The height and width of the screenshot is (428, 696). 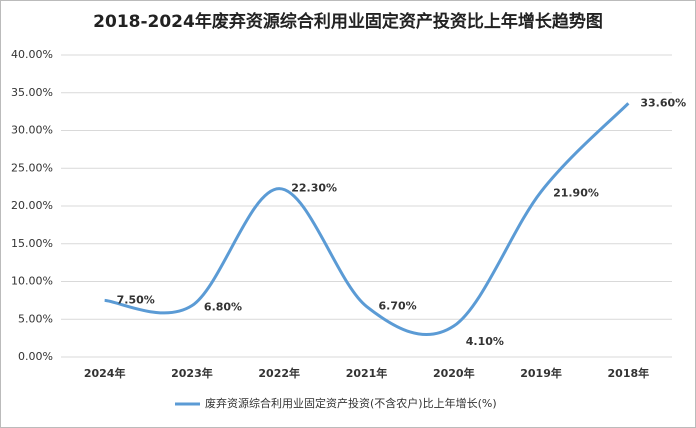 I want to click on y-tick-label: 20.00%, so click(x=32, y=205).